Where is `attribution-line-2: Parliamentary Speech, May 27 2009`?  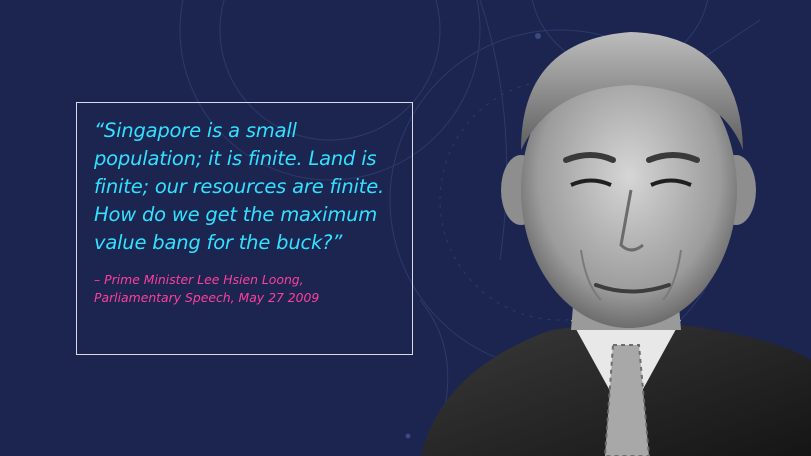
attribution-line-2: Parliamentary Speech, May 27 2009 is located at coordinates (207, 297).